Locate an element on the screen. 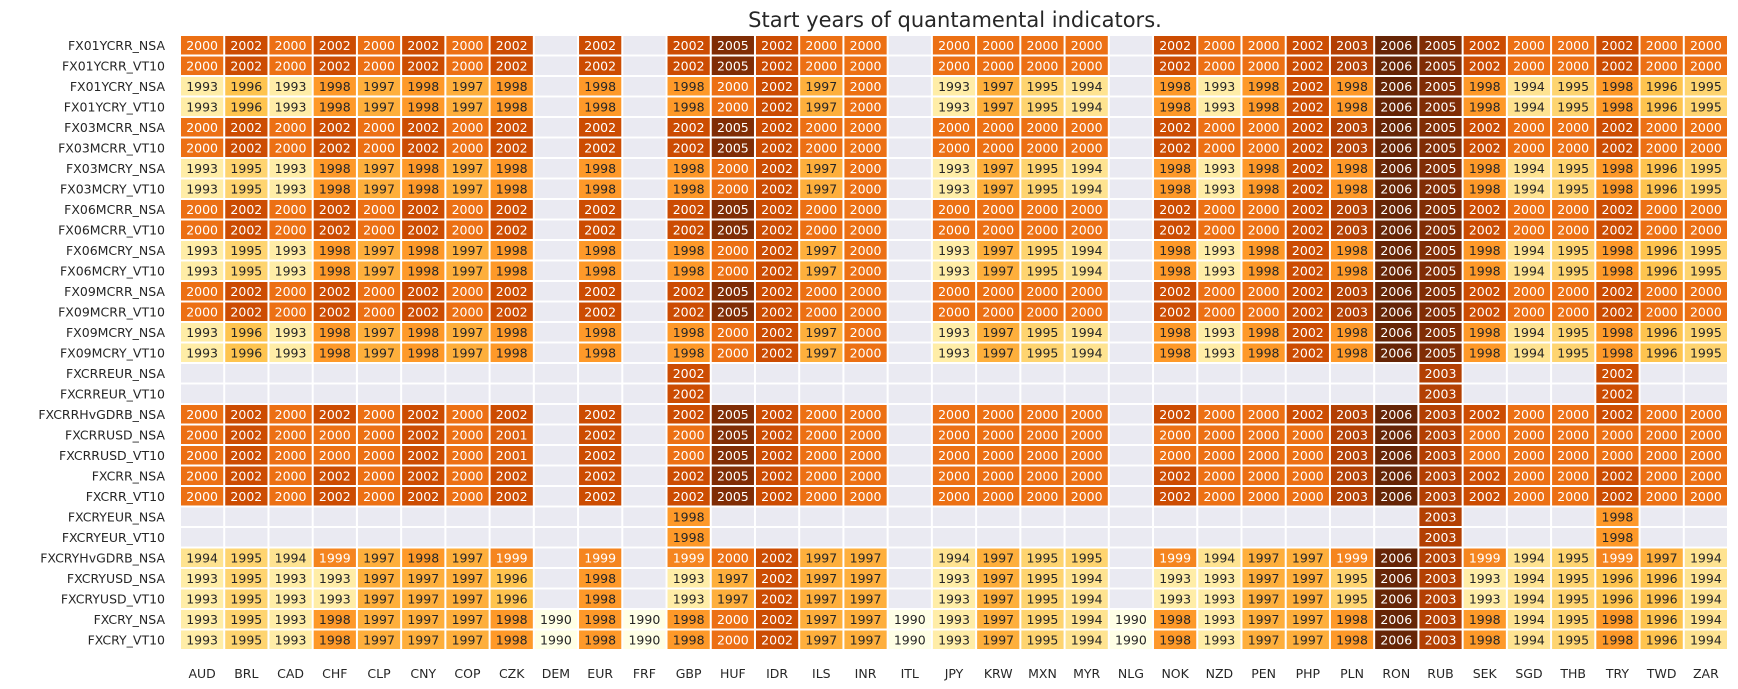 This screenshot has width=1738, height=689. cell-value-label: 2003 is located at coordinates (1441, 516).